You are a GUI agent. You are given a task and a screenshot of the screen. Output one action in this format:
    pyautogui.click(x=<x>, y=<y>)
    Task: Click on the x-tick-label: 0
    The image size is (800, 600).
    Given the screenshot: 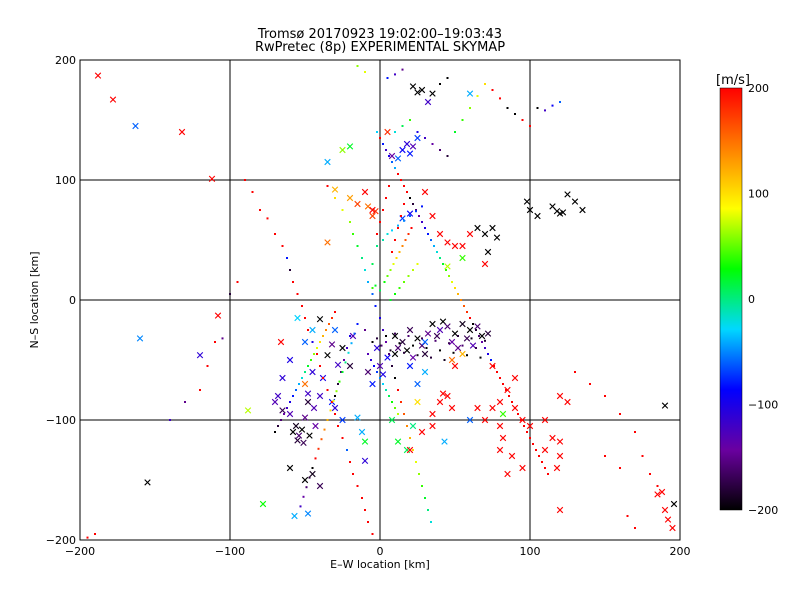 What is the action you would take?
    pyautogui.click(x=380, y=551)
    